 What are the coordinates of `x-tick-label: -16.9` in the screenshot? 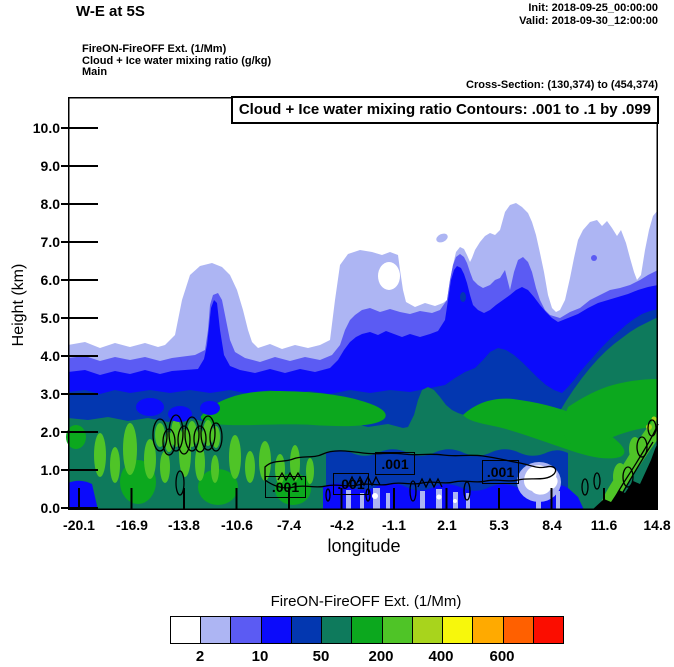 It's located at (132, 525).